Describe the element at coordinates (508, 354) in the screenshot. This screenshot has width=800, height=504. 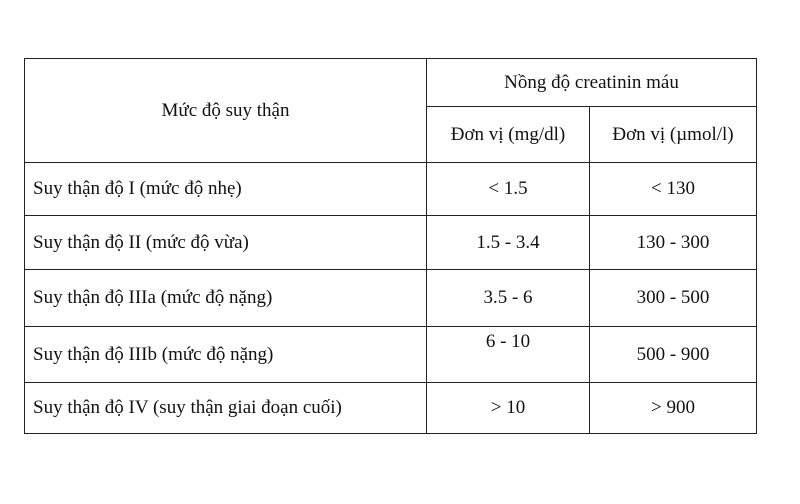
I see `row-mgdl-value: 6 - 10` at that location.